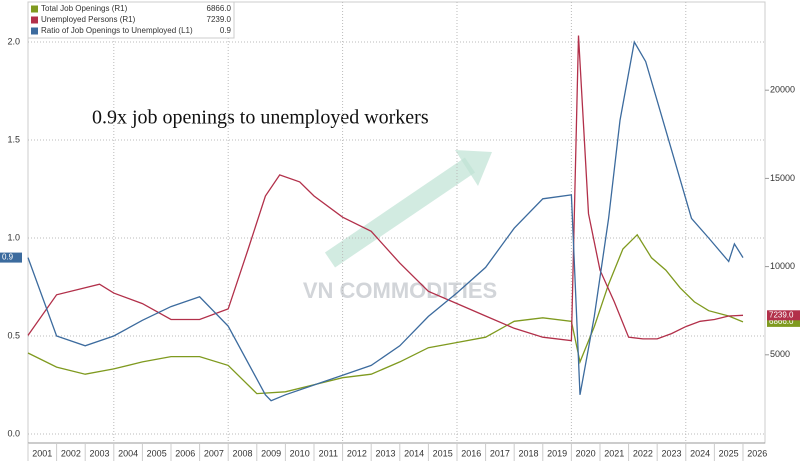 This screenshot has height=461, width=800. I want to click on x-tick-label: 2021, so click(614, 453).